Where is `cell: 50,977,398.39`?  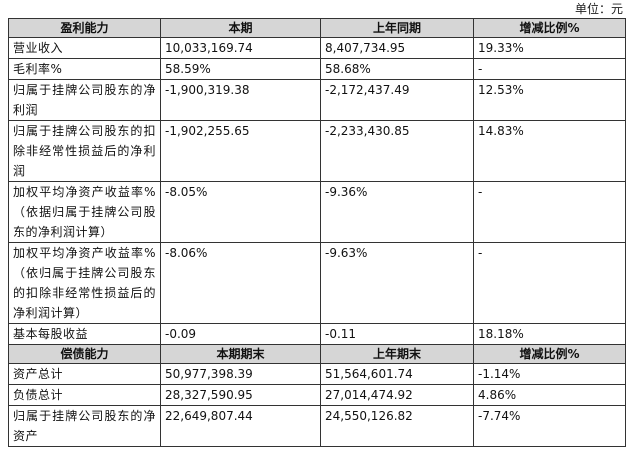 cell: 50,977,398.39 is located at coordinates (240, 374).